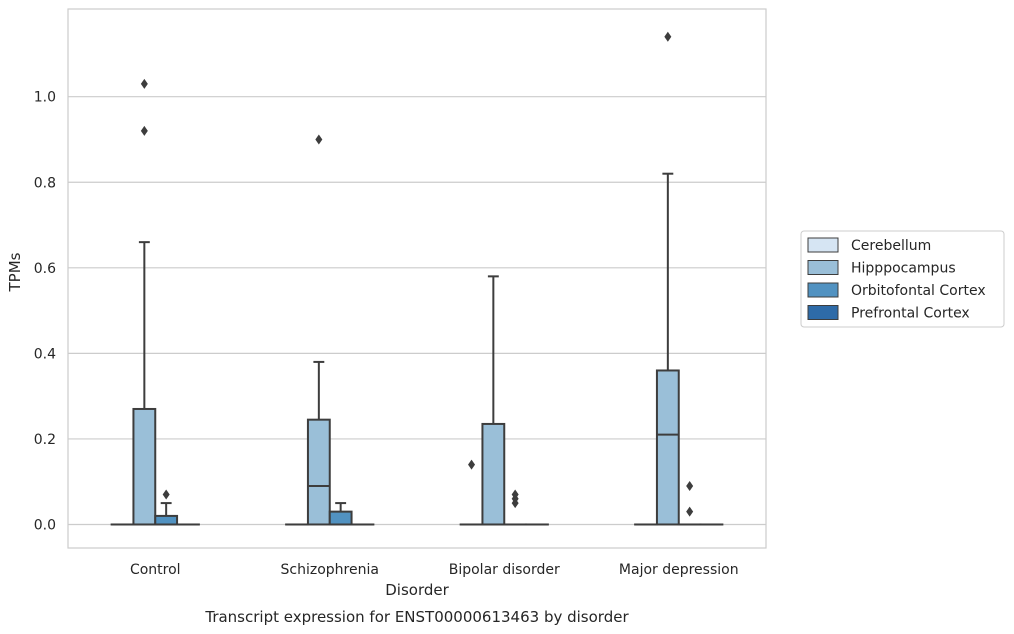 The height and width of the screenshot is (634, 1014). What do you see at coordinates (918, 291) in the screenshot?
I see `legend-label: Orbitofontal Cortex` at bounding box center [918, 291].